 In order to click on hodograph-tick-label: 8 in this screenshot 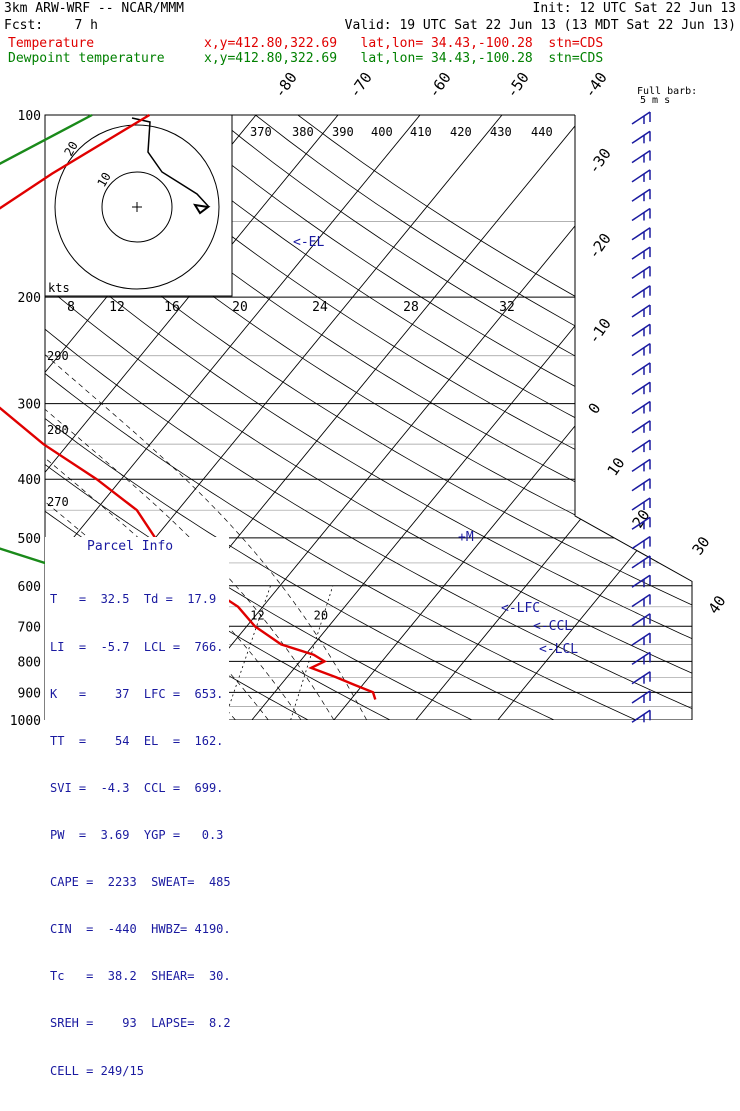, I will do `click(71, 307)`.